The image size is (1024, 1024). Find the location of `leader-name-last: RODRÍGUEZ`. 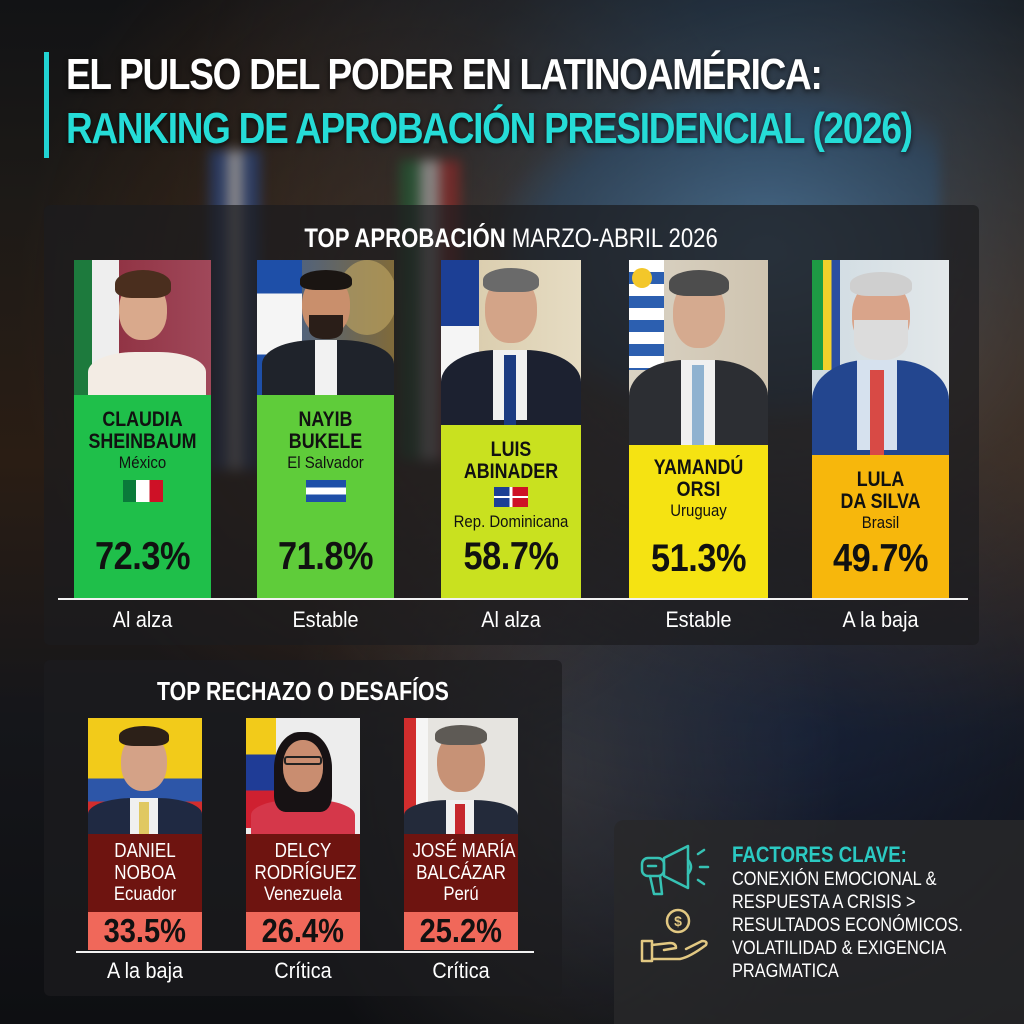

leader-name-last: RODRÍGUEZ is located at coordinates (305, 873).